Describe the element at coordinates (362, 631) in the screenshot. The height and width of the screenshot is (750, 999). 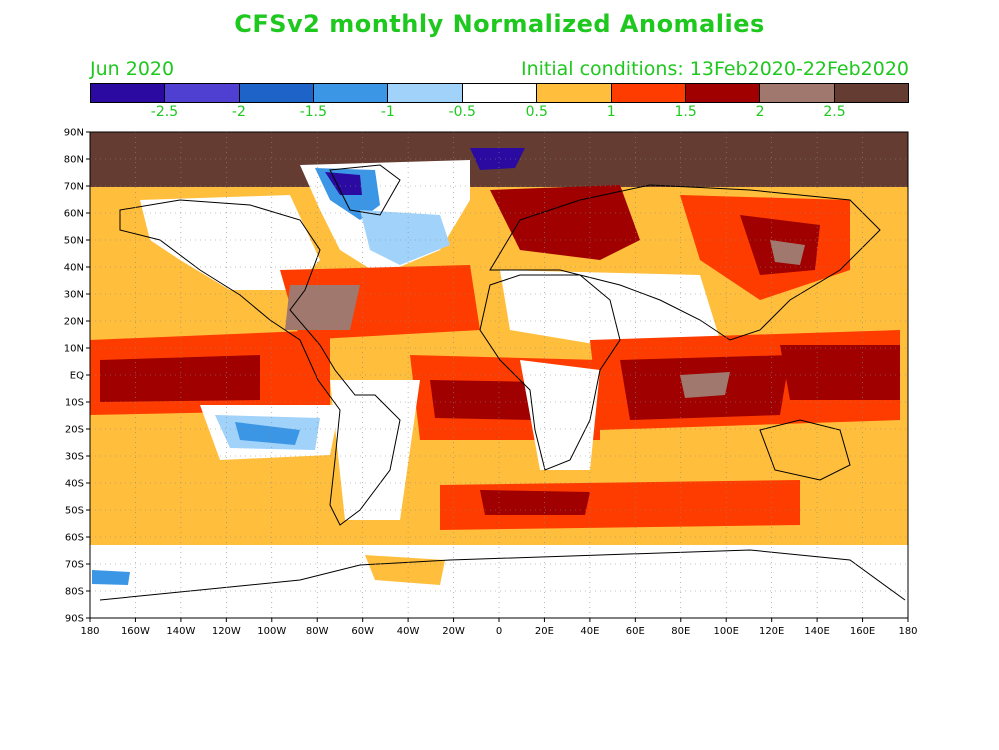
I see `lon-label: 60W` at that location.